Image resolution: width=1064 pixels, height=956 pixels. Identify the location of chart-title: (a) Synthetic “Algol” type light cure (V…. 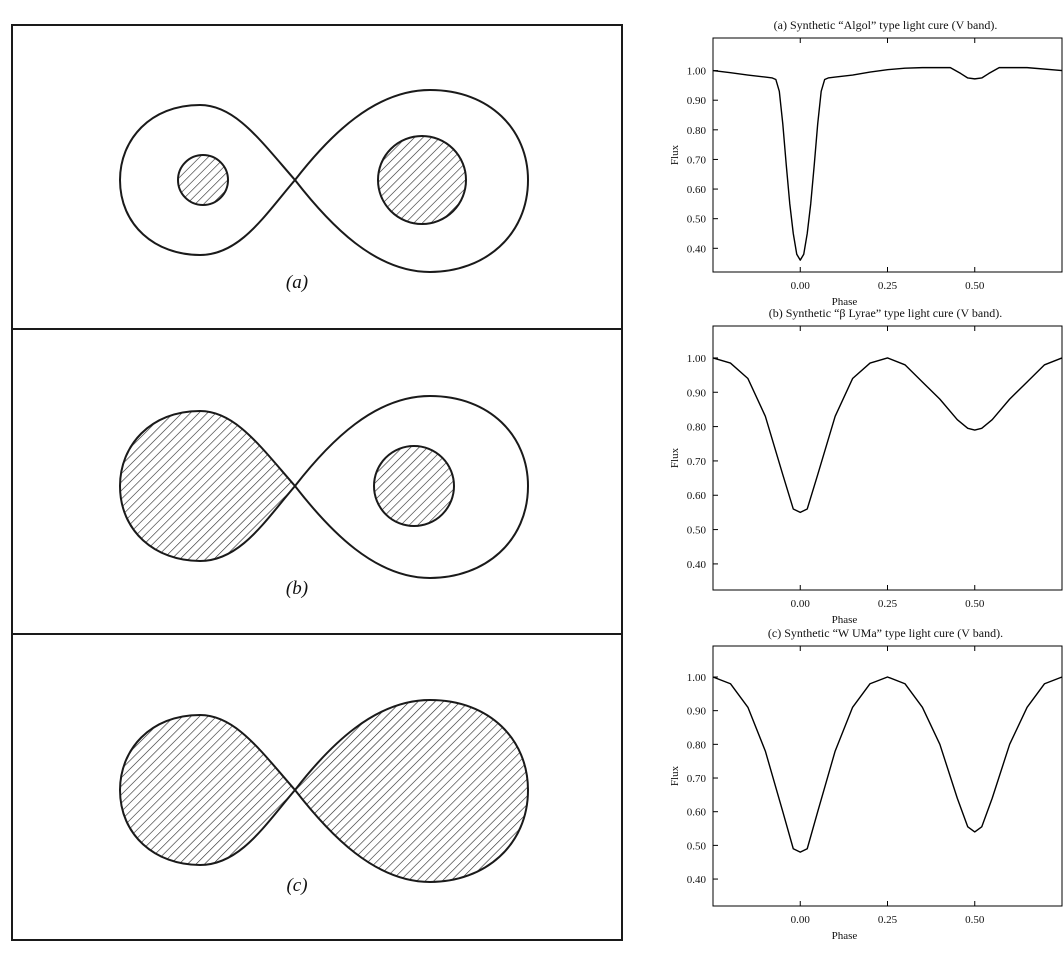
(886, 25).